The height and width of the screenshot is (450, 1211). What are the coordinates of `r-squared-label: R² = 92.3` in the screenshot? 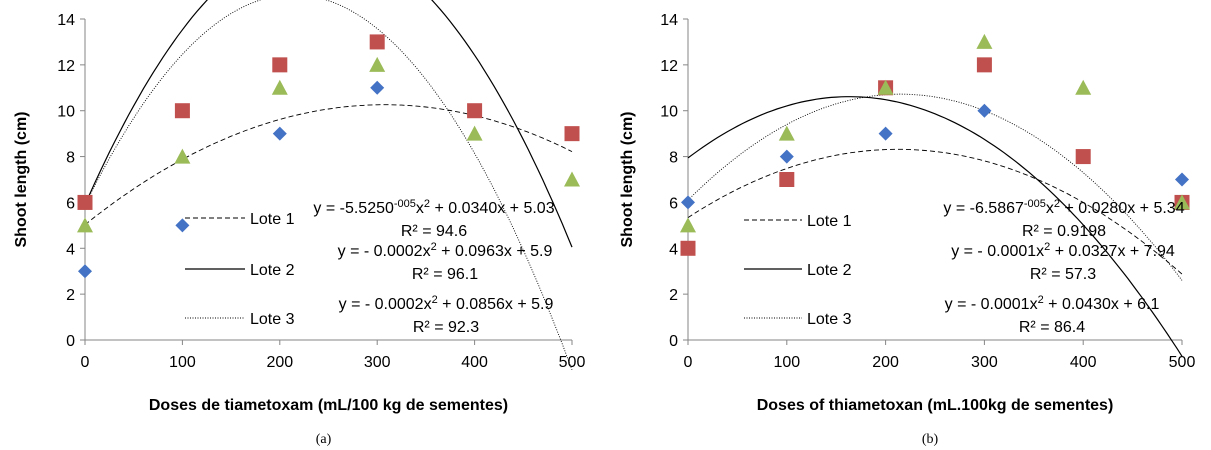 It's located at (446, 327).